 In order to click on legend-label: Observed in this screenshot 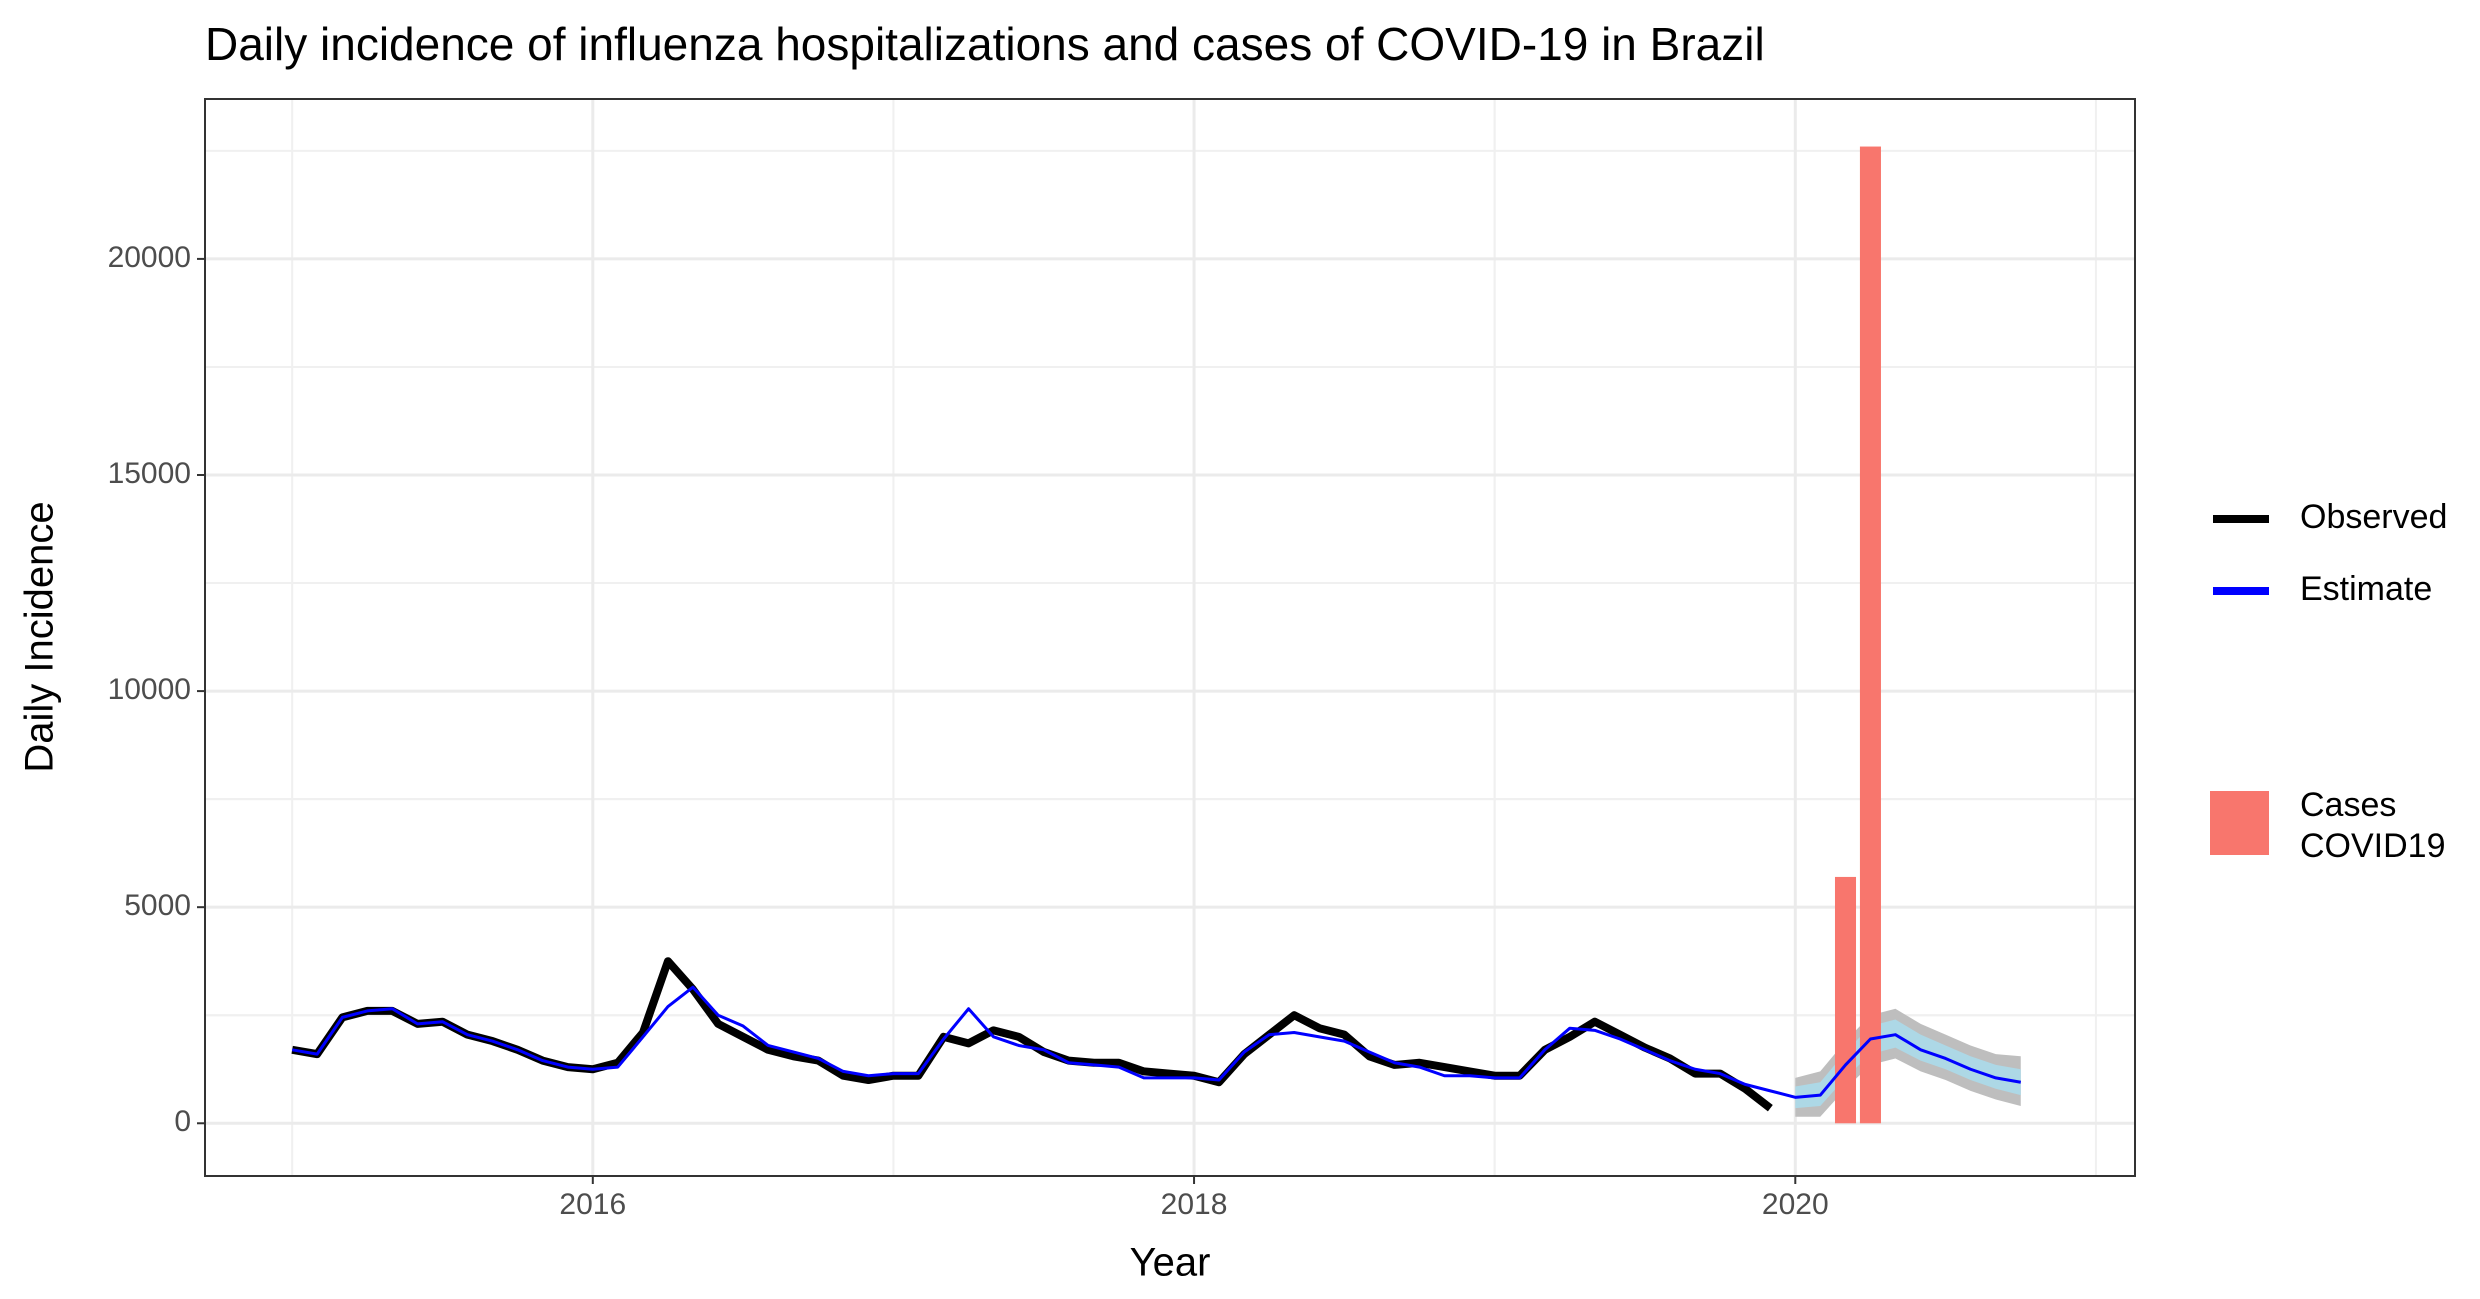, I will do `click(2374, 517)`.